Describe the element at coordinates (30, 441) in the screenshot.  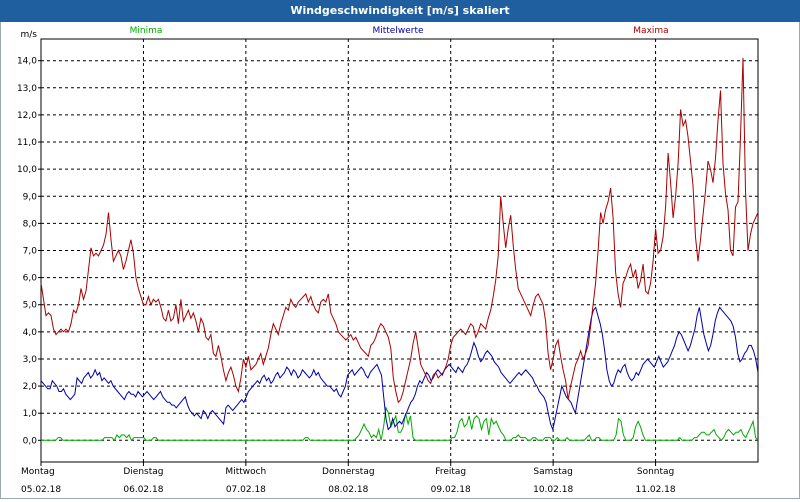
I see `y-tick-label: 0,0` at that location.